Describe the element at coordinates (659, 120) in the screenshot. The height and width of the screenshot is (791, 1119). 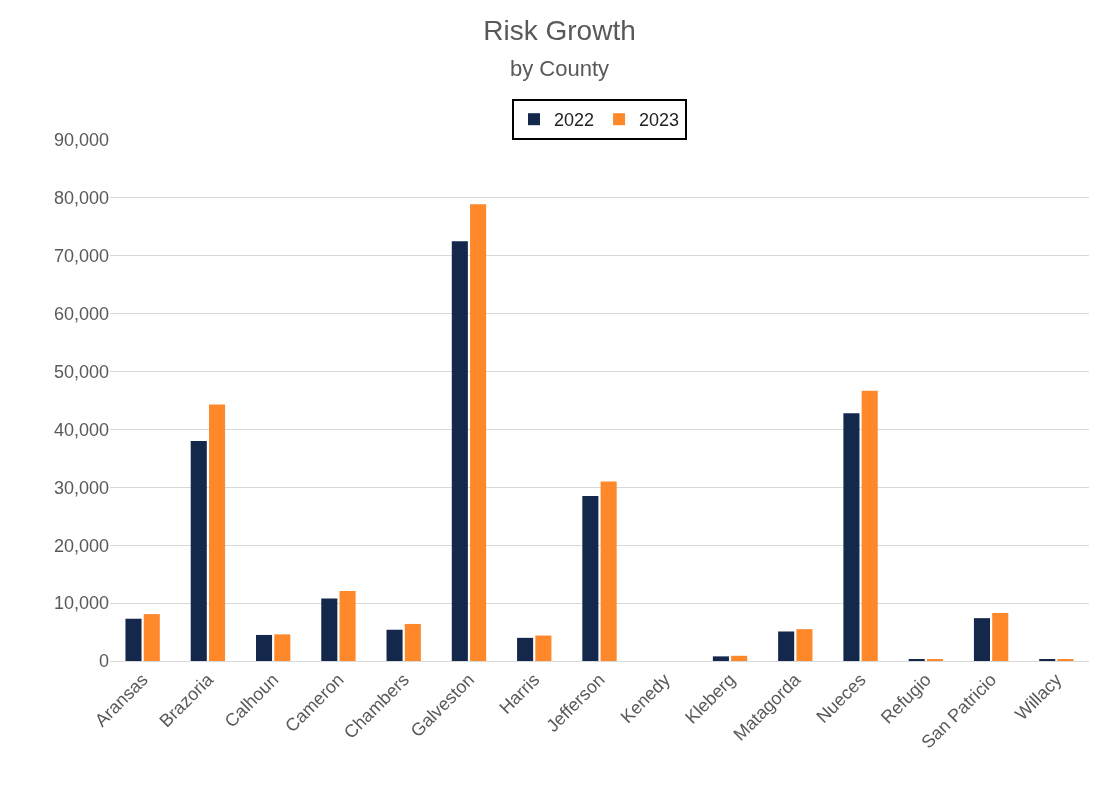
I see `legend-label: 2023` at that location.